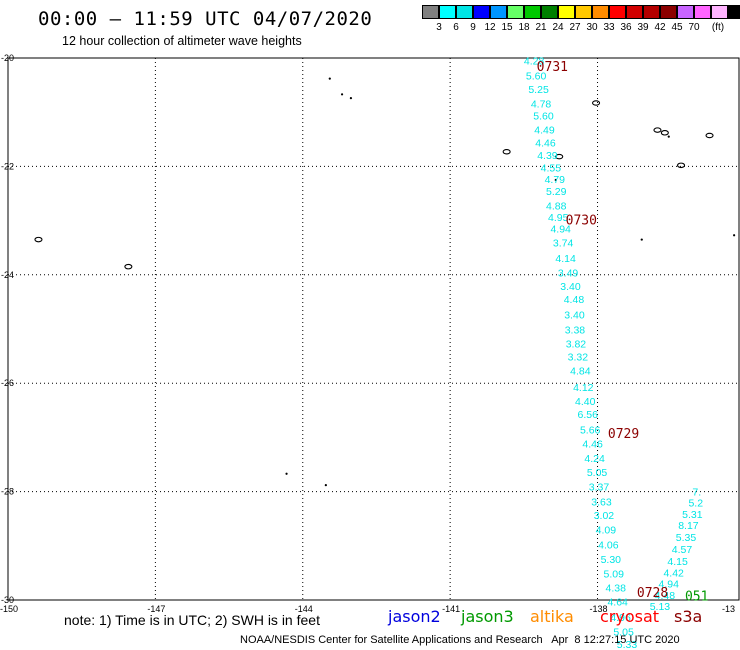 This screenshot has height=650, width=740. What do you see at coordinates (7, 600) in the screenshot?
I see `lat-tick-label: -30` at bounding box center [7, 600].